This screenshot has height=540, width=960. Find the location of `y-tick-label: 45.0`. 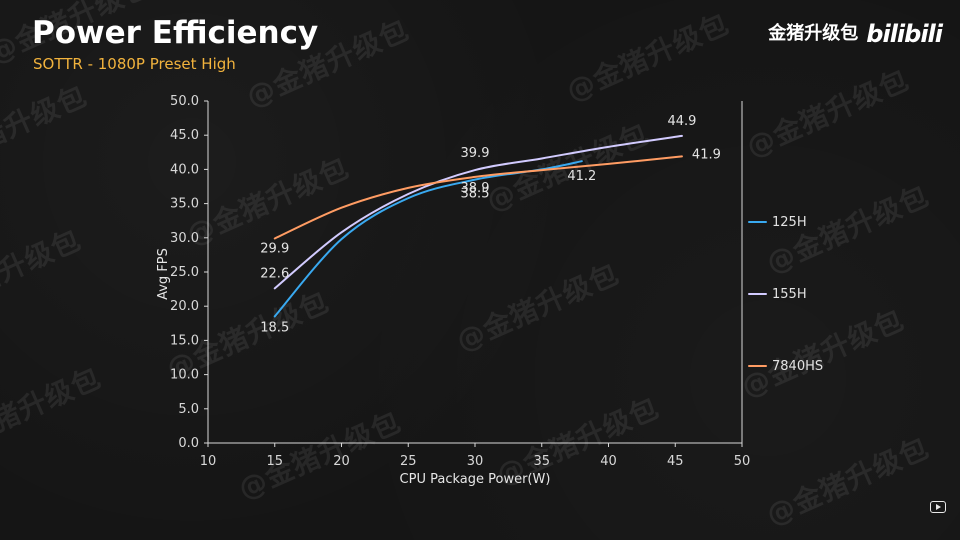

y-tick-label: 45.0 is located at coordinates (184, 135).